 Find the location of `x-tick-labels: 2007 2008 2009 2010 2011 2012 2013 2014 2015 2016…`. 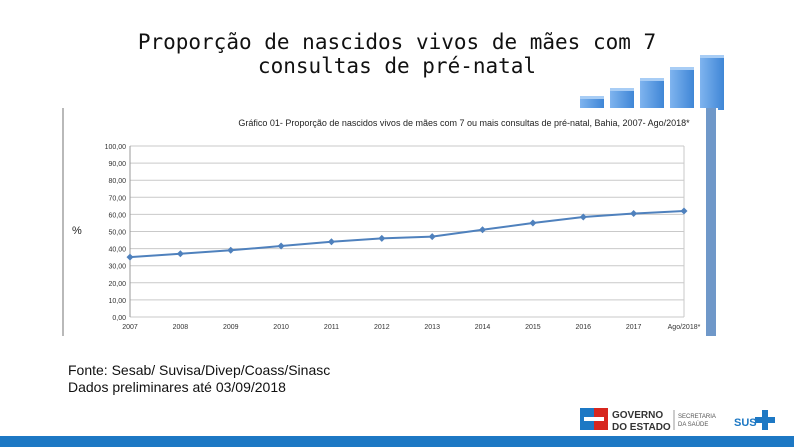

x-tick-labels: 2007 2008 2009 2010 2011 2012 2013 2014 2015 2016… is located at coordinates (411, 327).